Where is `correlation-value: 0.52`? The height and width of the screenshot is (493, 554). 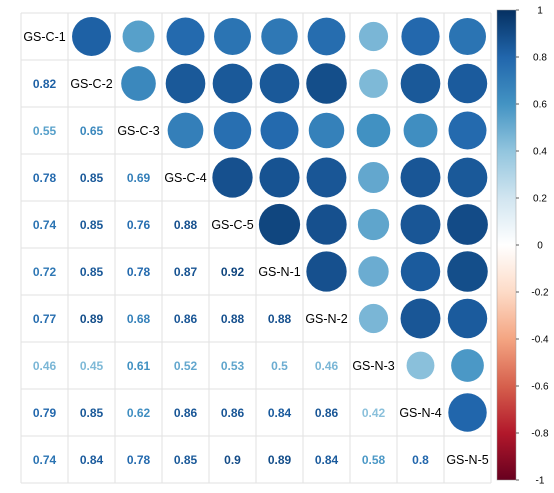 correlation-value: 0.52 is located at coordinates (186, 366).